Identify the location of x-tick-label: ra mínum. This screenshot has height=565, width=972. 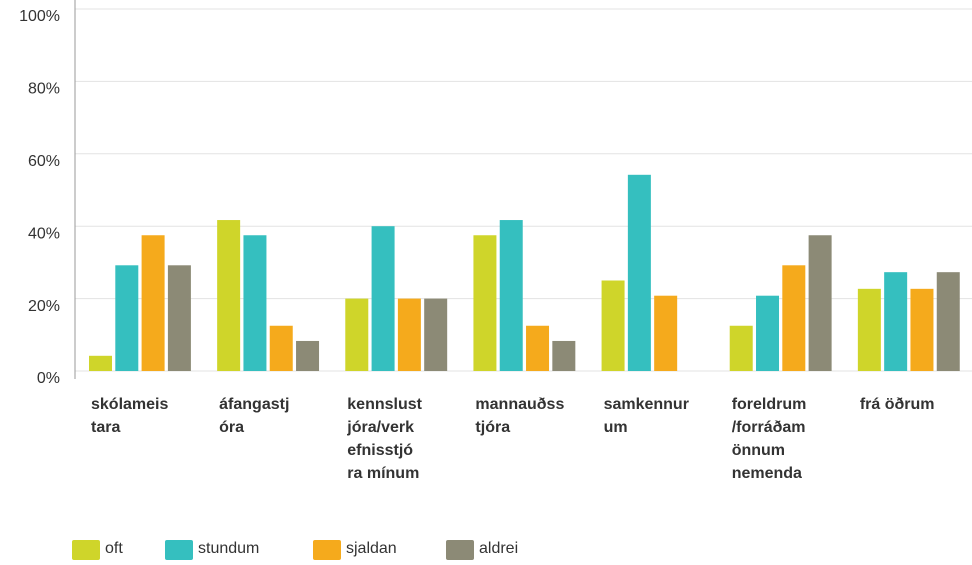
(383, 473).